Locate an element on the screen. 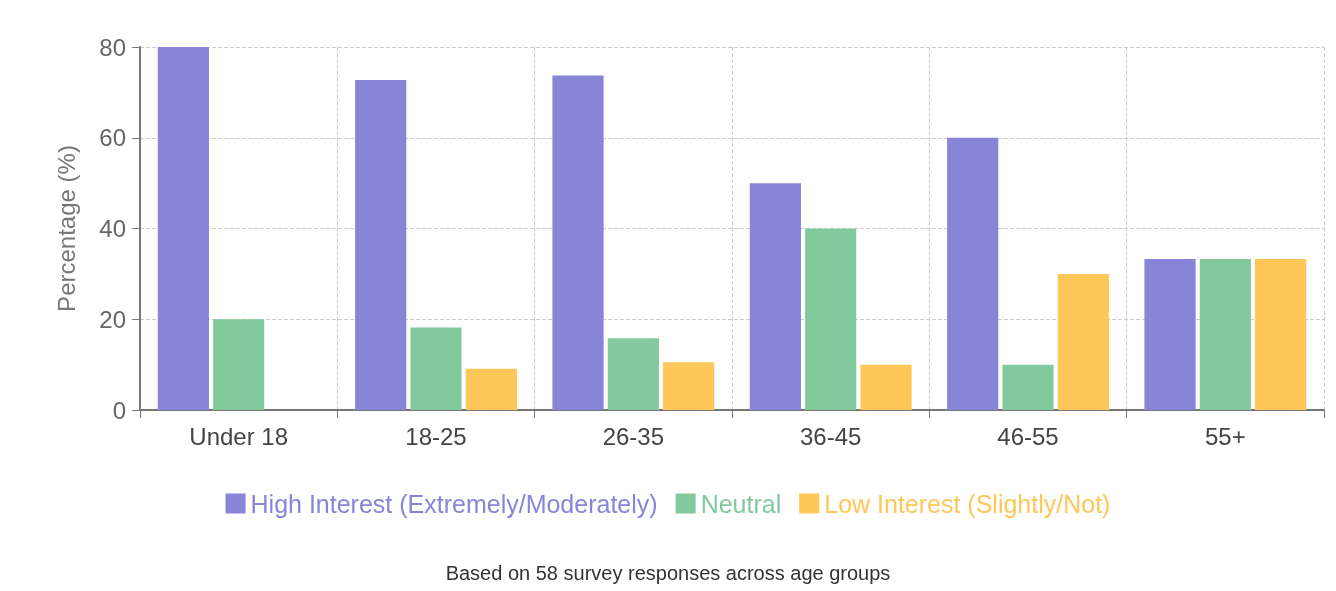  y-tick-label: 80 is located at coordinates (112, 47).